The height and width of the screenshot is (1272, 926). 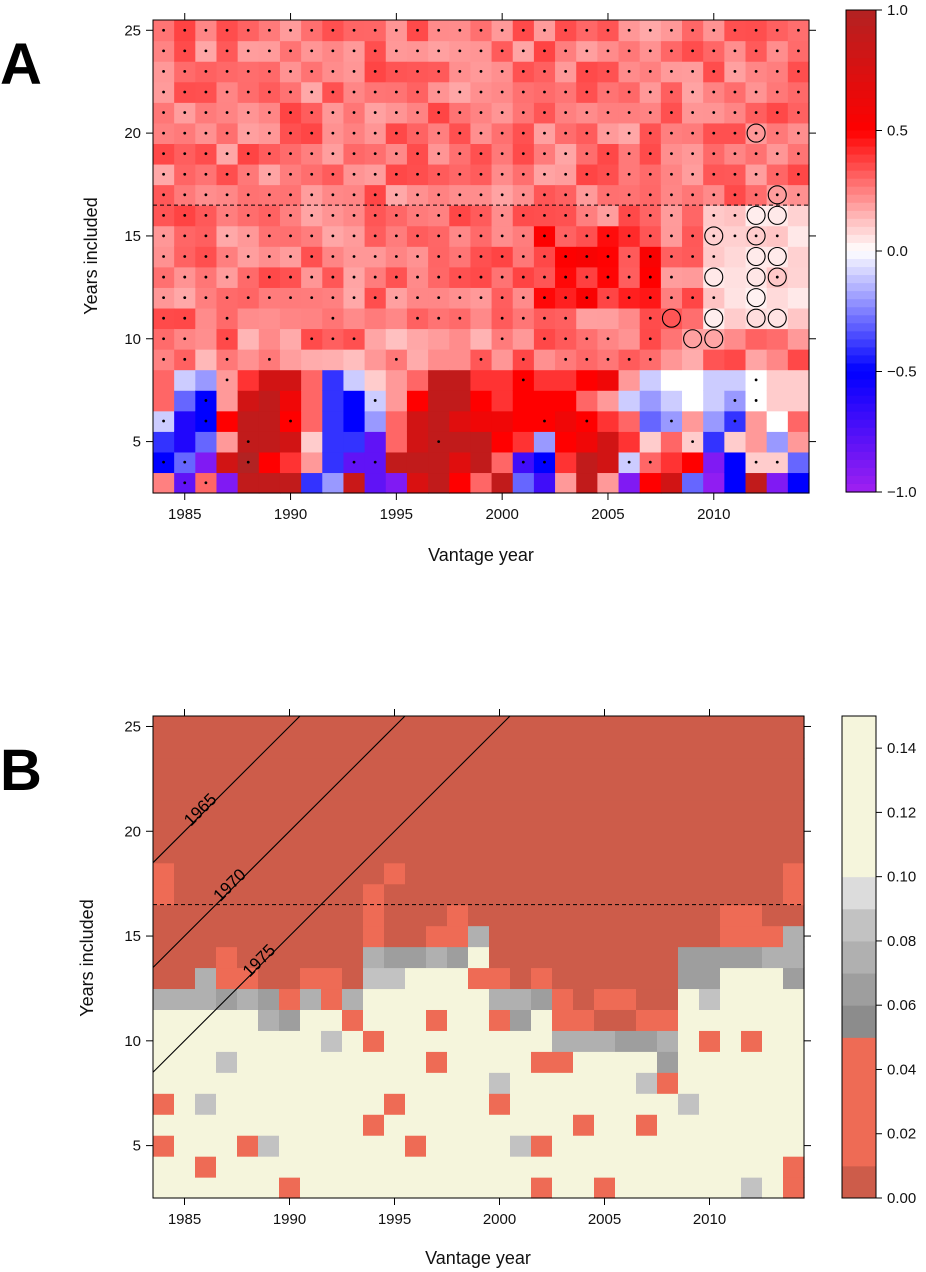 I want to click on colorbar-tick-label: 0.06, so click(x=901, y=1005).